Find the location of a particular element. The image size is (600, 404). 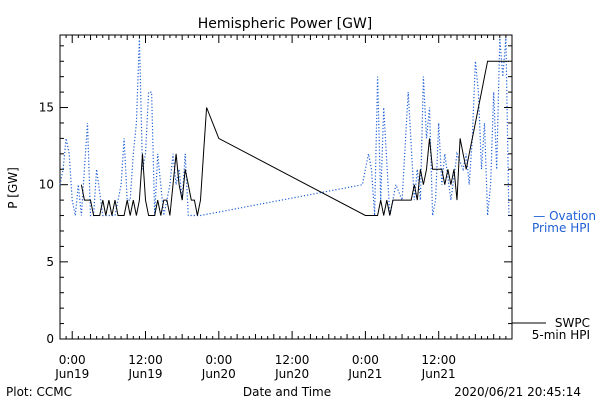

legend-swpc-line1: SWPC is located at coordinates (572, 323).